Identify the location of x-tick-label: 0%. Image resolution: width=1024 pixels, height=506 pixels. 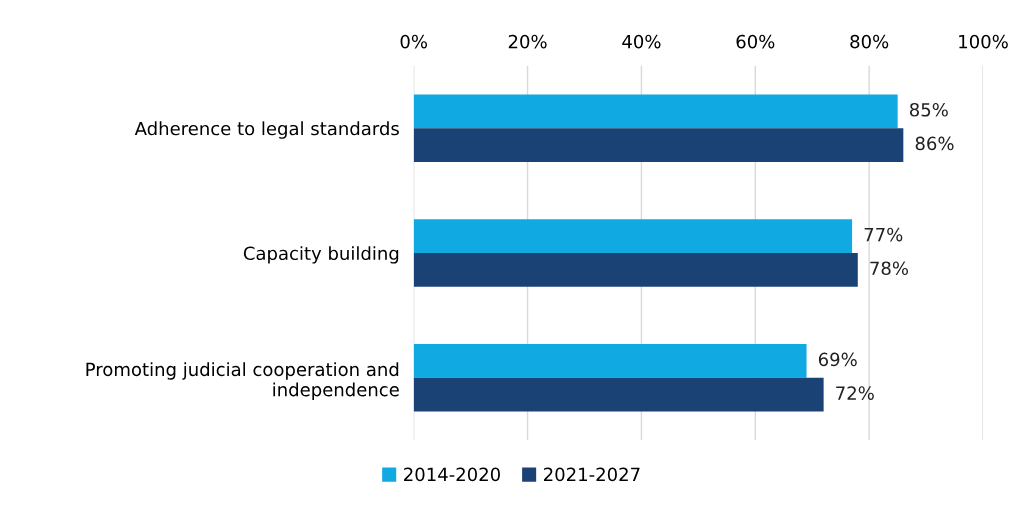
(414, 41).